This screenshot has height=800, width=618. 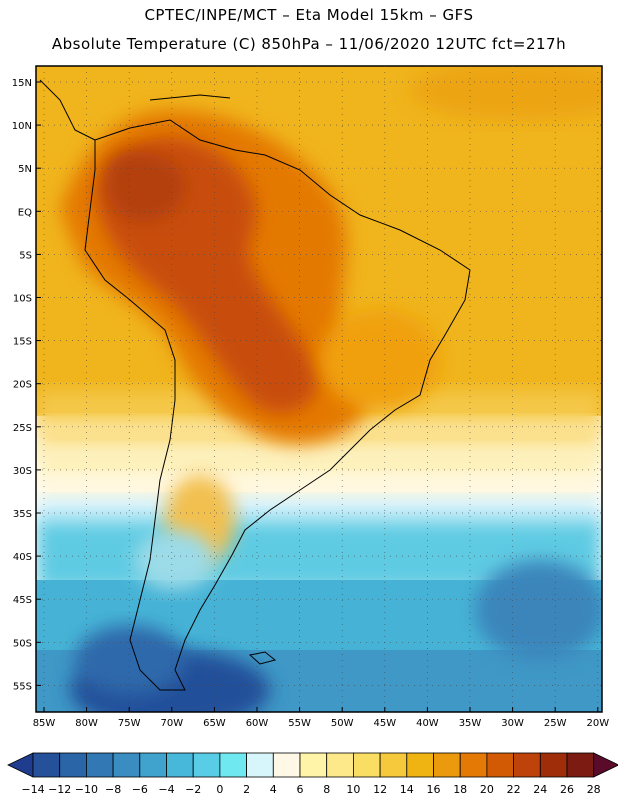 I want to click on colorbar-arrow-left, so click(x=20, y=765).